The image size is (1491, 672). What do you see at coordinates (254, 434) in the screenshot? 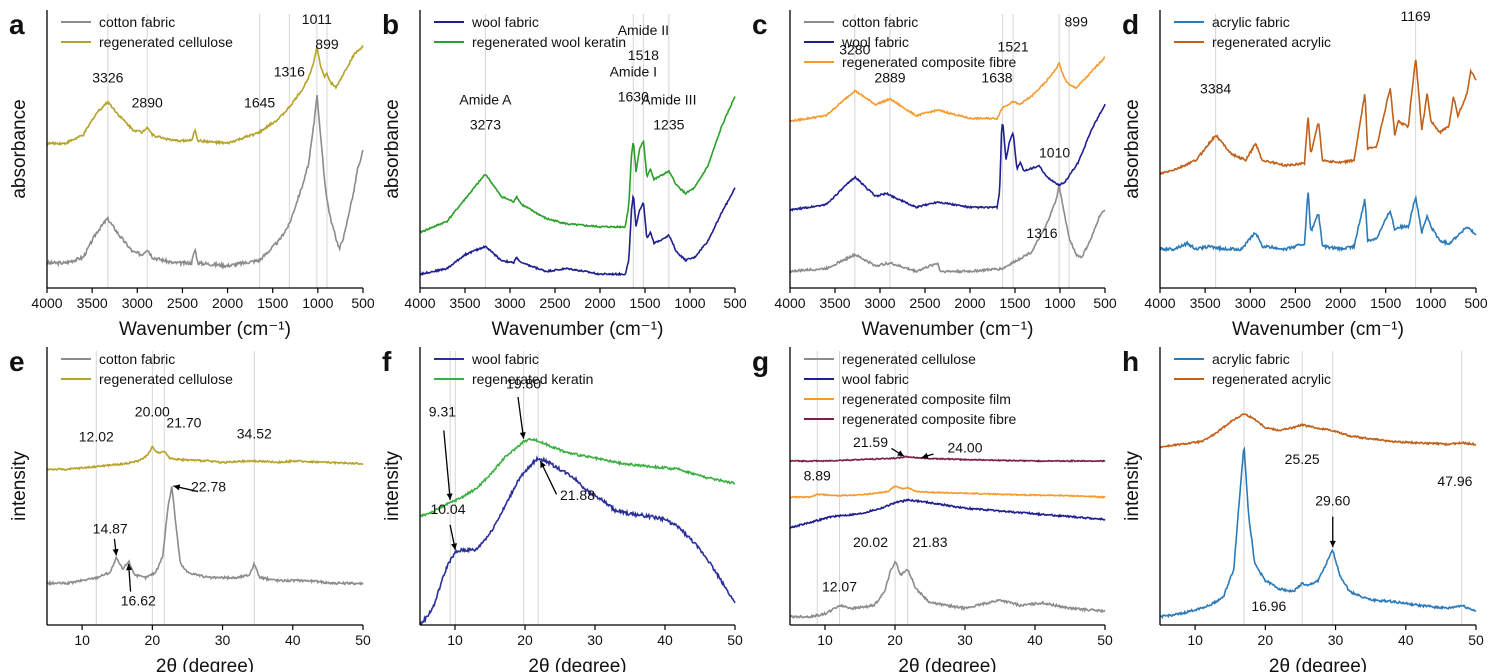
I see `peak-annotation: 34.52` at bounding box center [254, 434].